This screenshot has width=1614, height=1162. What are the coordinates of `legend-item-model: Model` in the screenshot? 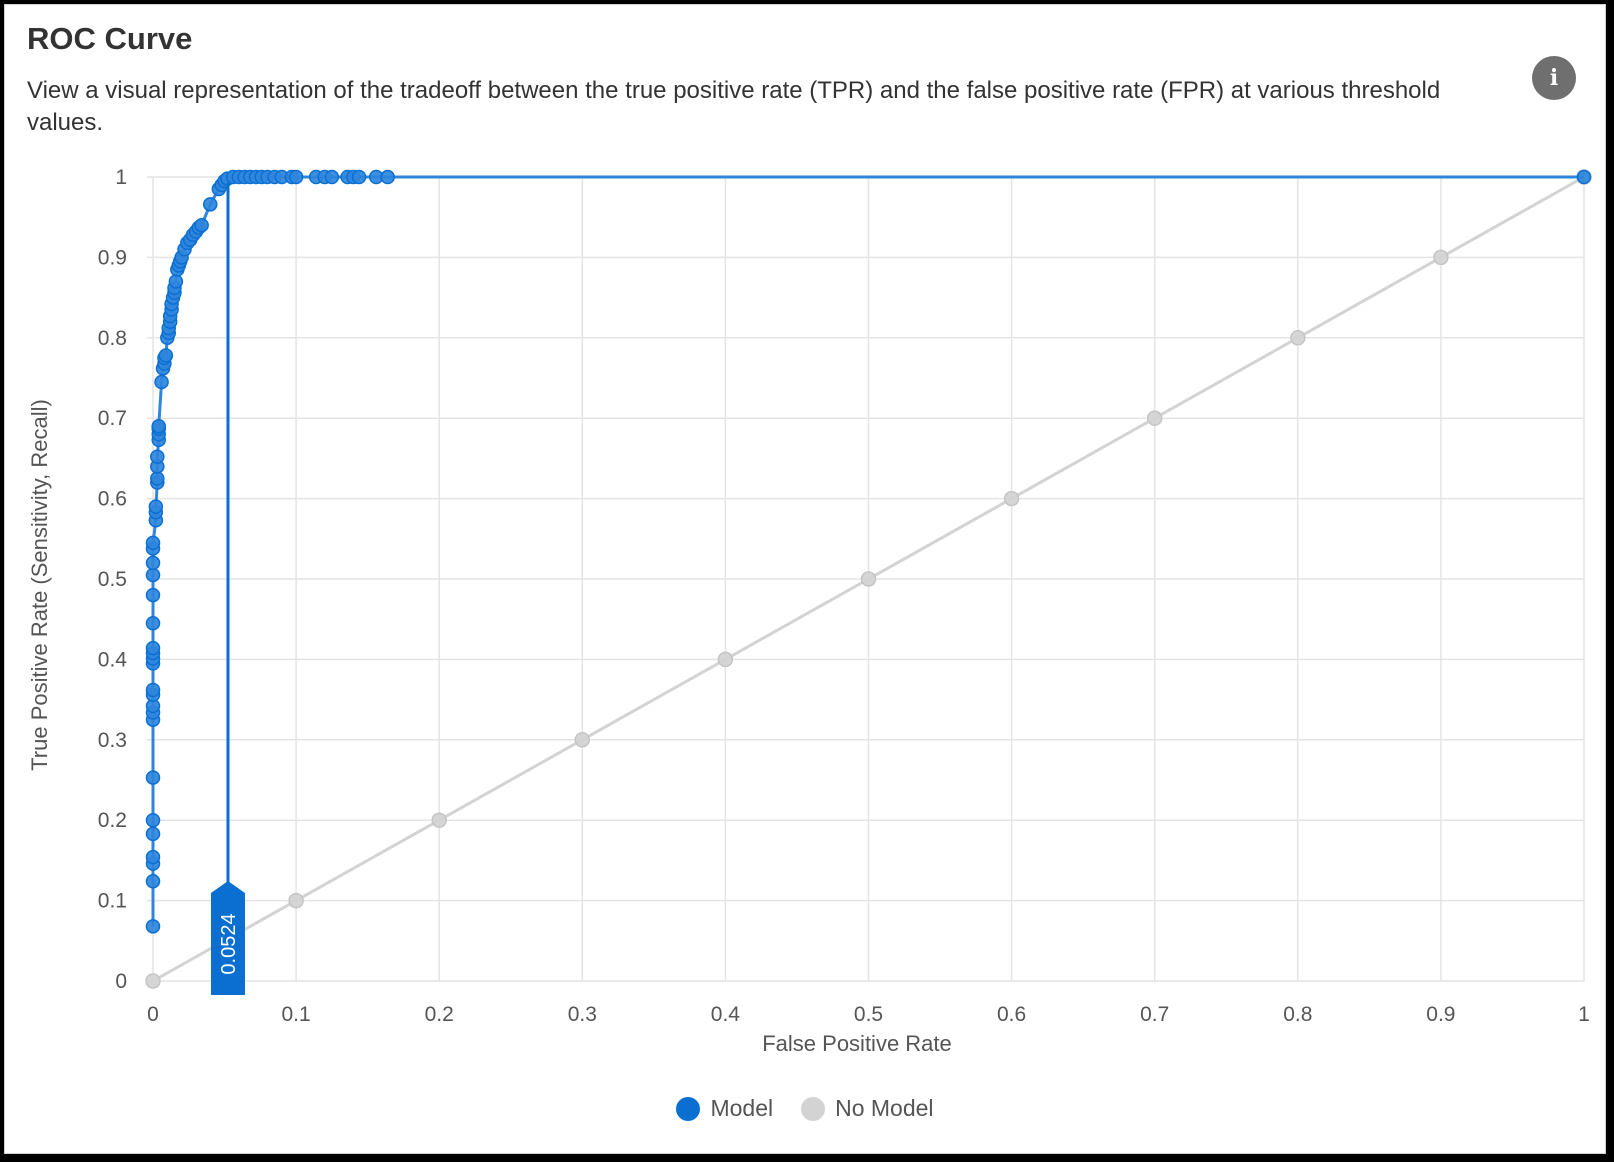 It's located at (724, 1108).